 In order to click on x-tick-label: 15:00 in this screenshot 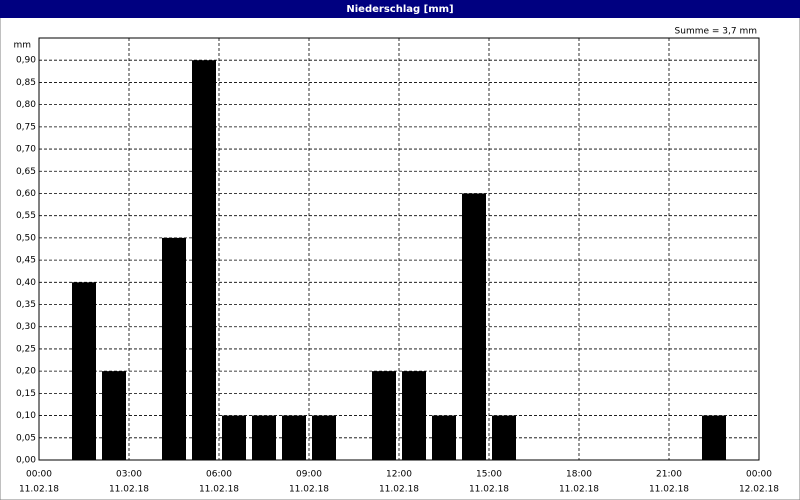, I will do `click(489, 475)`.